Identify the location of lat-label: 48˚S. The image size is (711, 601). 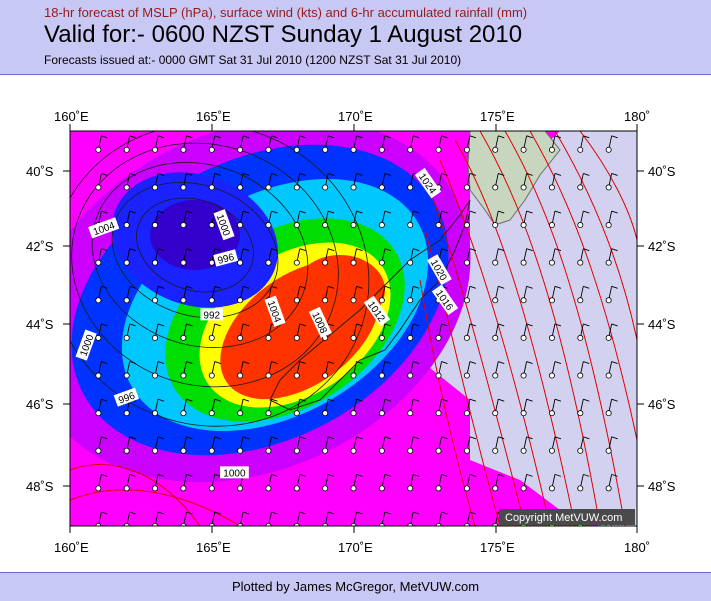
(662, 486).